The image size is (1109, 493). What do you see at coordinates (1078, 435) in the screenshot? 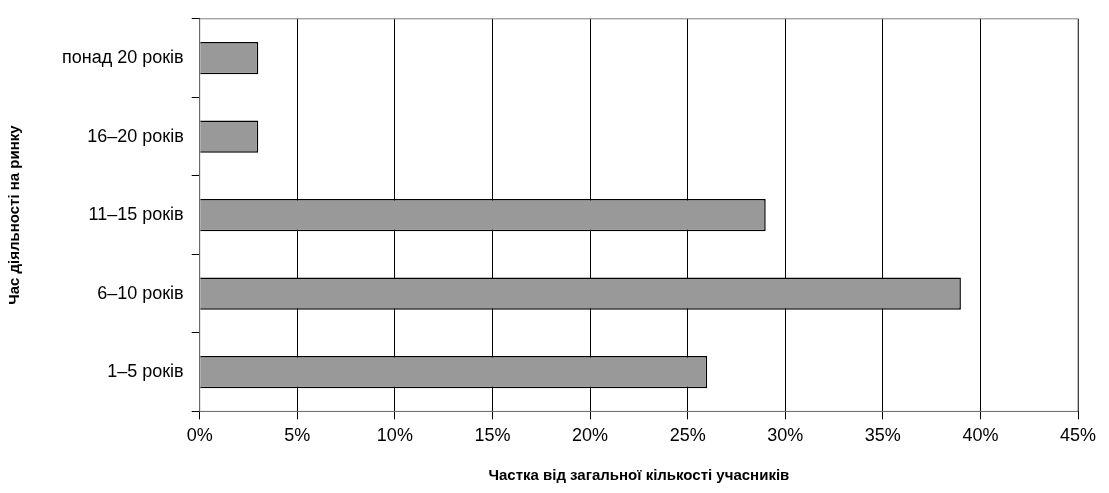
I see `x-tick-label: 45%` at bounding box center [1078, 435].